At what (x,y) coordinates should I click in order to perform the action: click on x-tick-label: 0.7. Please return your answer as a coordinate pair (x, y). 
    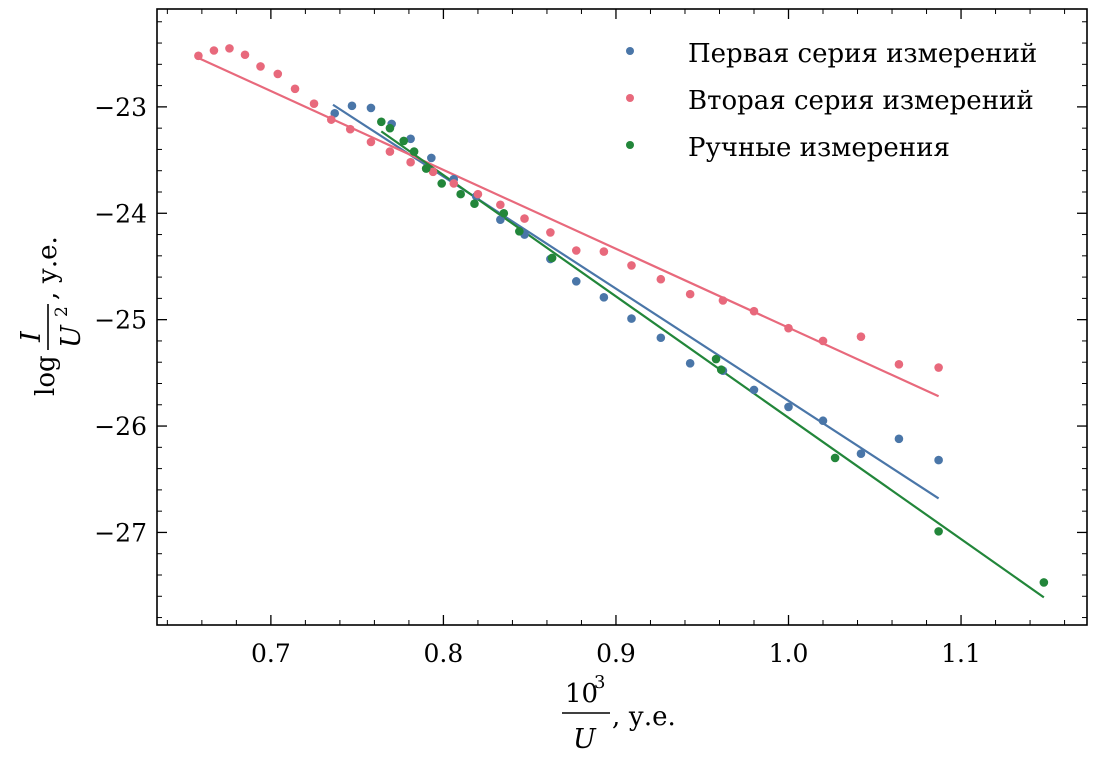
    Looking at the image, I should click on (271, 653).